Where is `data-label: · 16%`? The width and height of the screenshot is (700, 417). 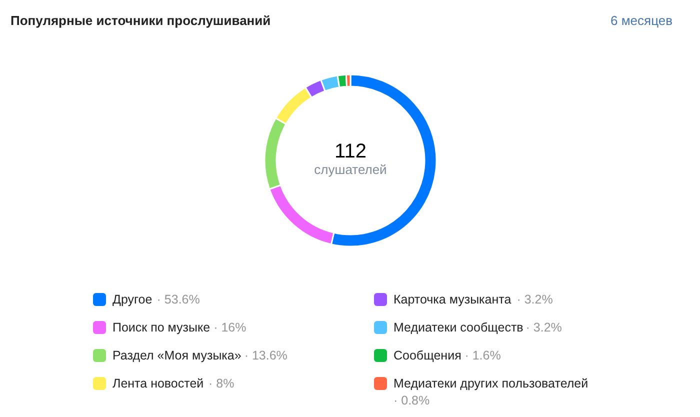
data-label: · 16% is located at coordinates (230, 327).